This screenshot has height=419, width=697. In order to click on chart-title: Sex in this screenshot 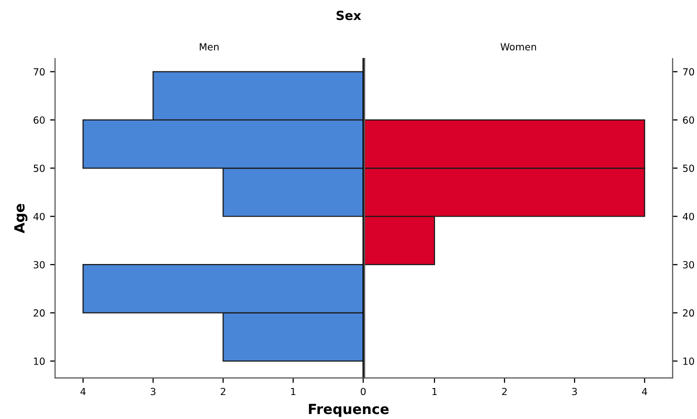, I will do `click(349, 15)`.